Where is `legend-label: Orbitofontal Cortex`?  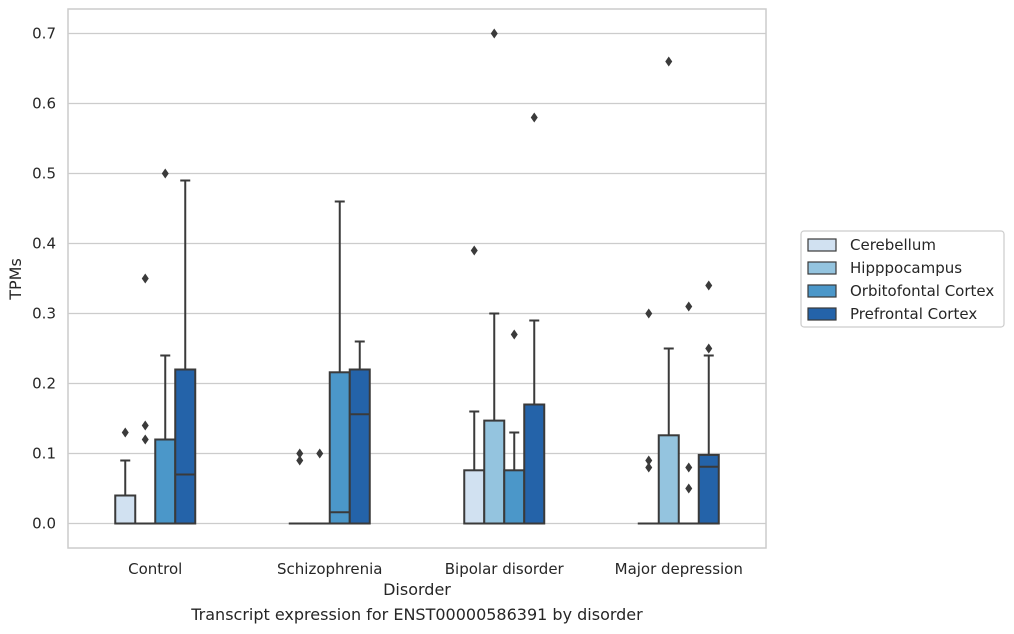 legend-label: Orbitofontal Cortex is located at coordinates (922, 291).